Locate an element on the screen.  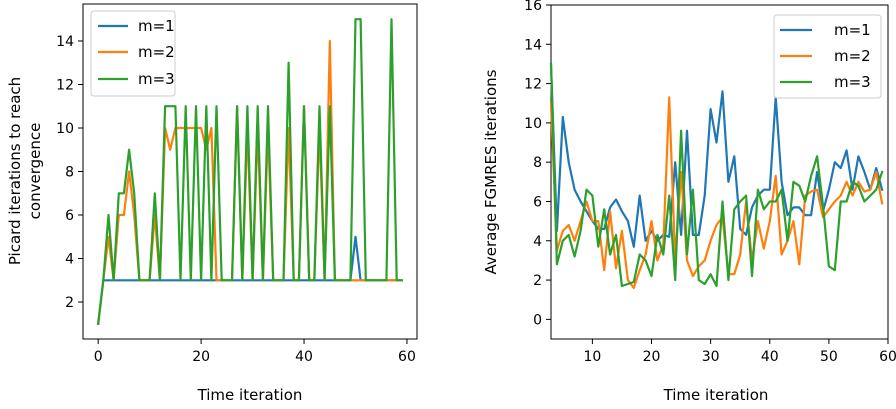
legend-label-m2-left: m=2 is located at coordinates (156, 52).